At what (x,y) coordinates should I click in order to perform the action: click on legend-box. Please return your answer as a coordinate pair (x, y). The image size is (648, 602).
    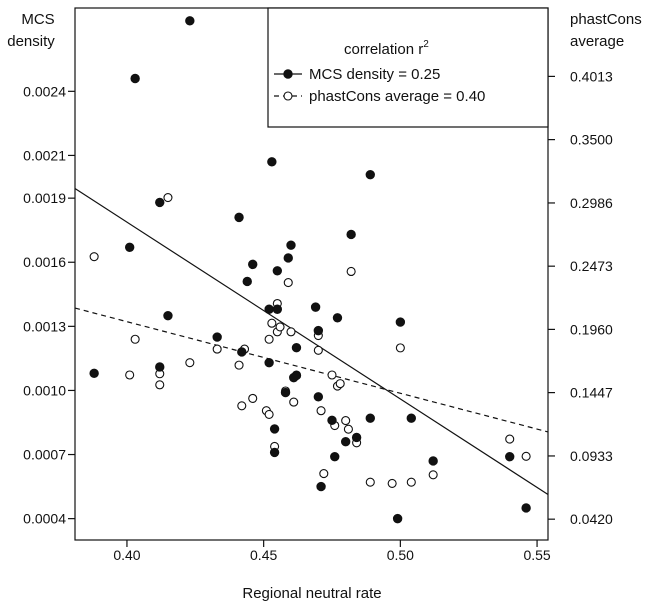
    Looking at the image, I should click on (408, 67).